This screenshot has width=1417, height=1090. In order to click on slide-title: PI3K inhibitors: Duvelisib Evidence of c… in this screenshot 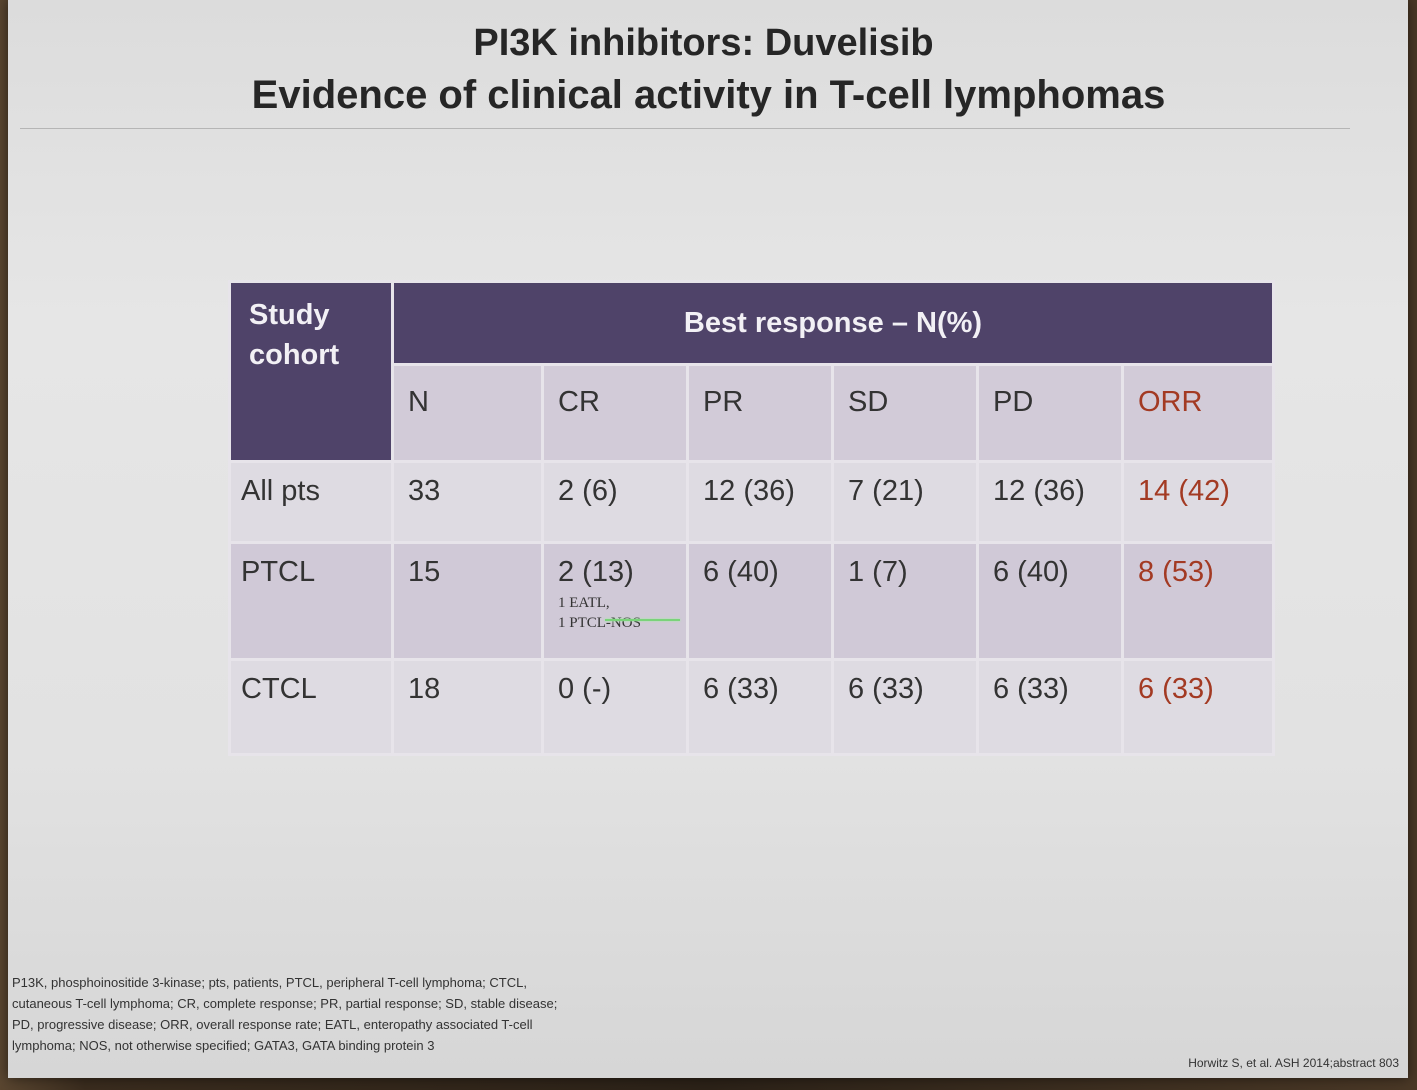, I will do `click(708, 70)`.